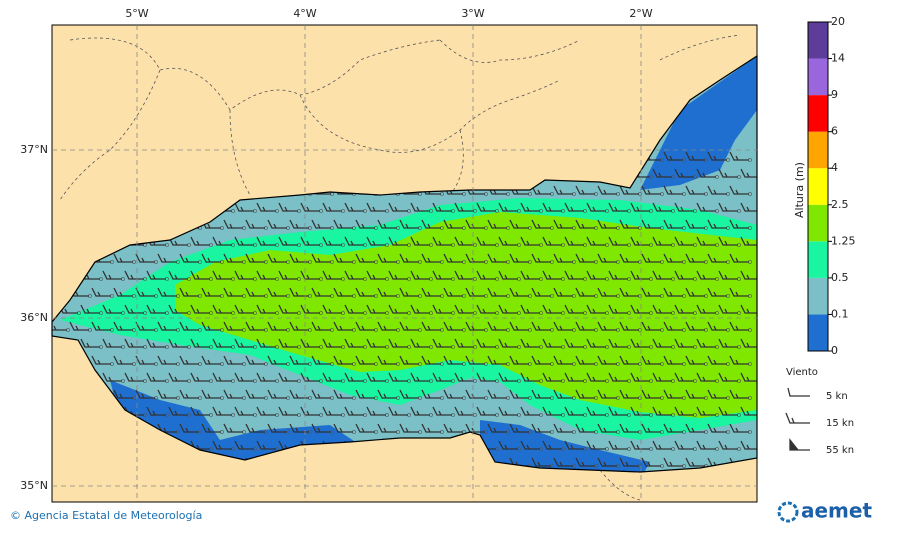  I want to click on colorbar-label: 4, so click(834, 167).